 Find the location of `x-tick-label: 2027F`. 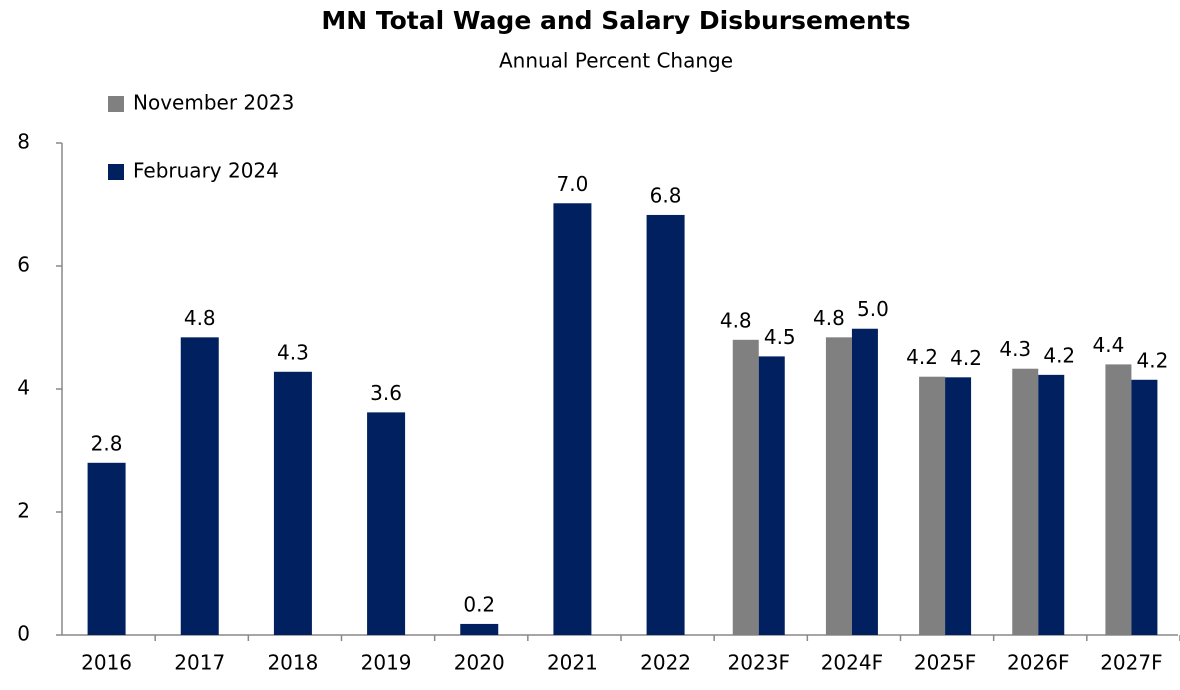

x-tick-label: 2027F is located at coordinates (1131, 663).